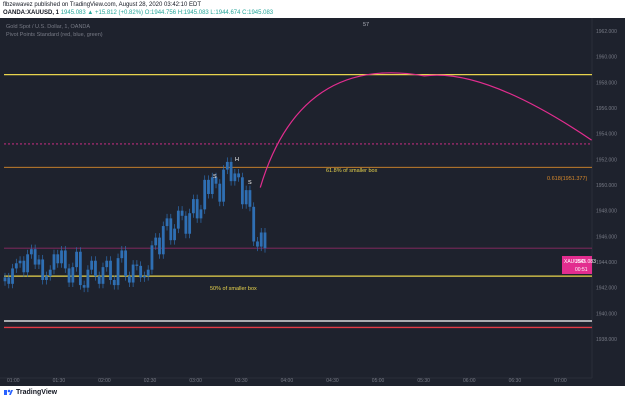 The height and width of the screenshot is (401, 625). I want to click on time-tick-label: 06:00, so click(469, 381).